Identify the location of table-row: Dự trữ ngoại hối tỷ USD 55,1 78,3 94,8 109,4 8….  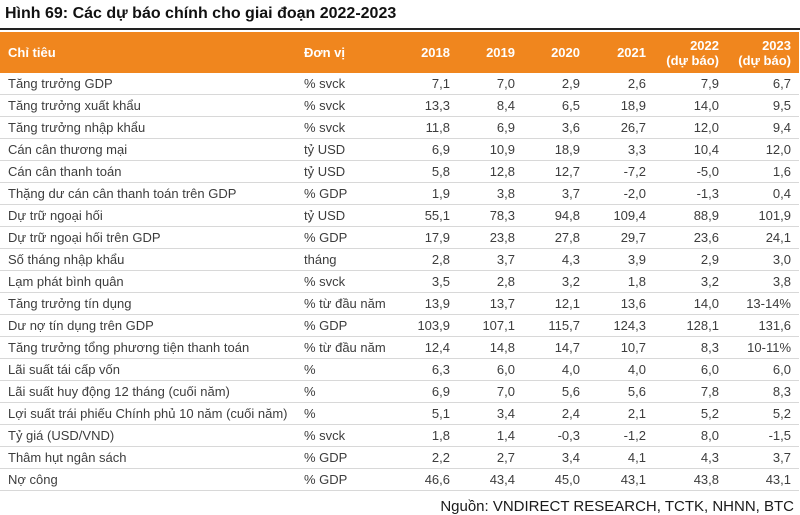
(399, 215).